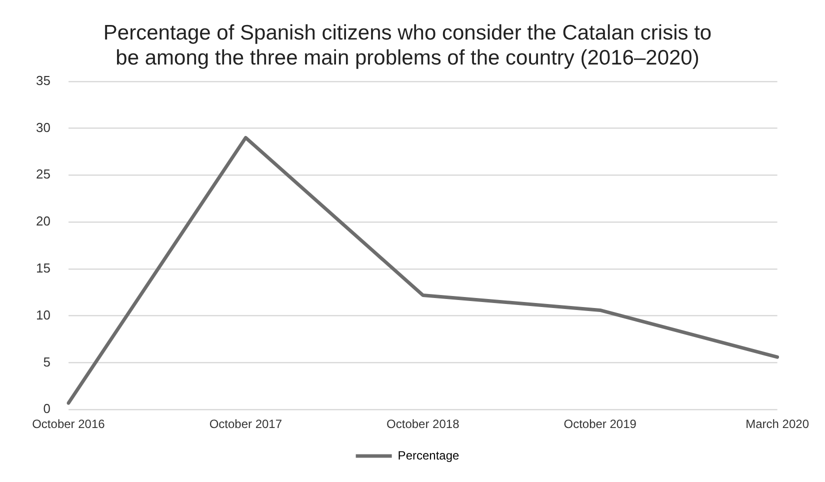 This screenshot has width=825, height=482. Describe the element at coordinates (407, 32) in the screenshot. I see `text: Percentage of Spanish citizens who consider the Catalan crisis to` at that location.